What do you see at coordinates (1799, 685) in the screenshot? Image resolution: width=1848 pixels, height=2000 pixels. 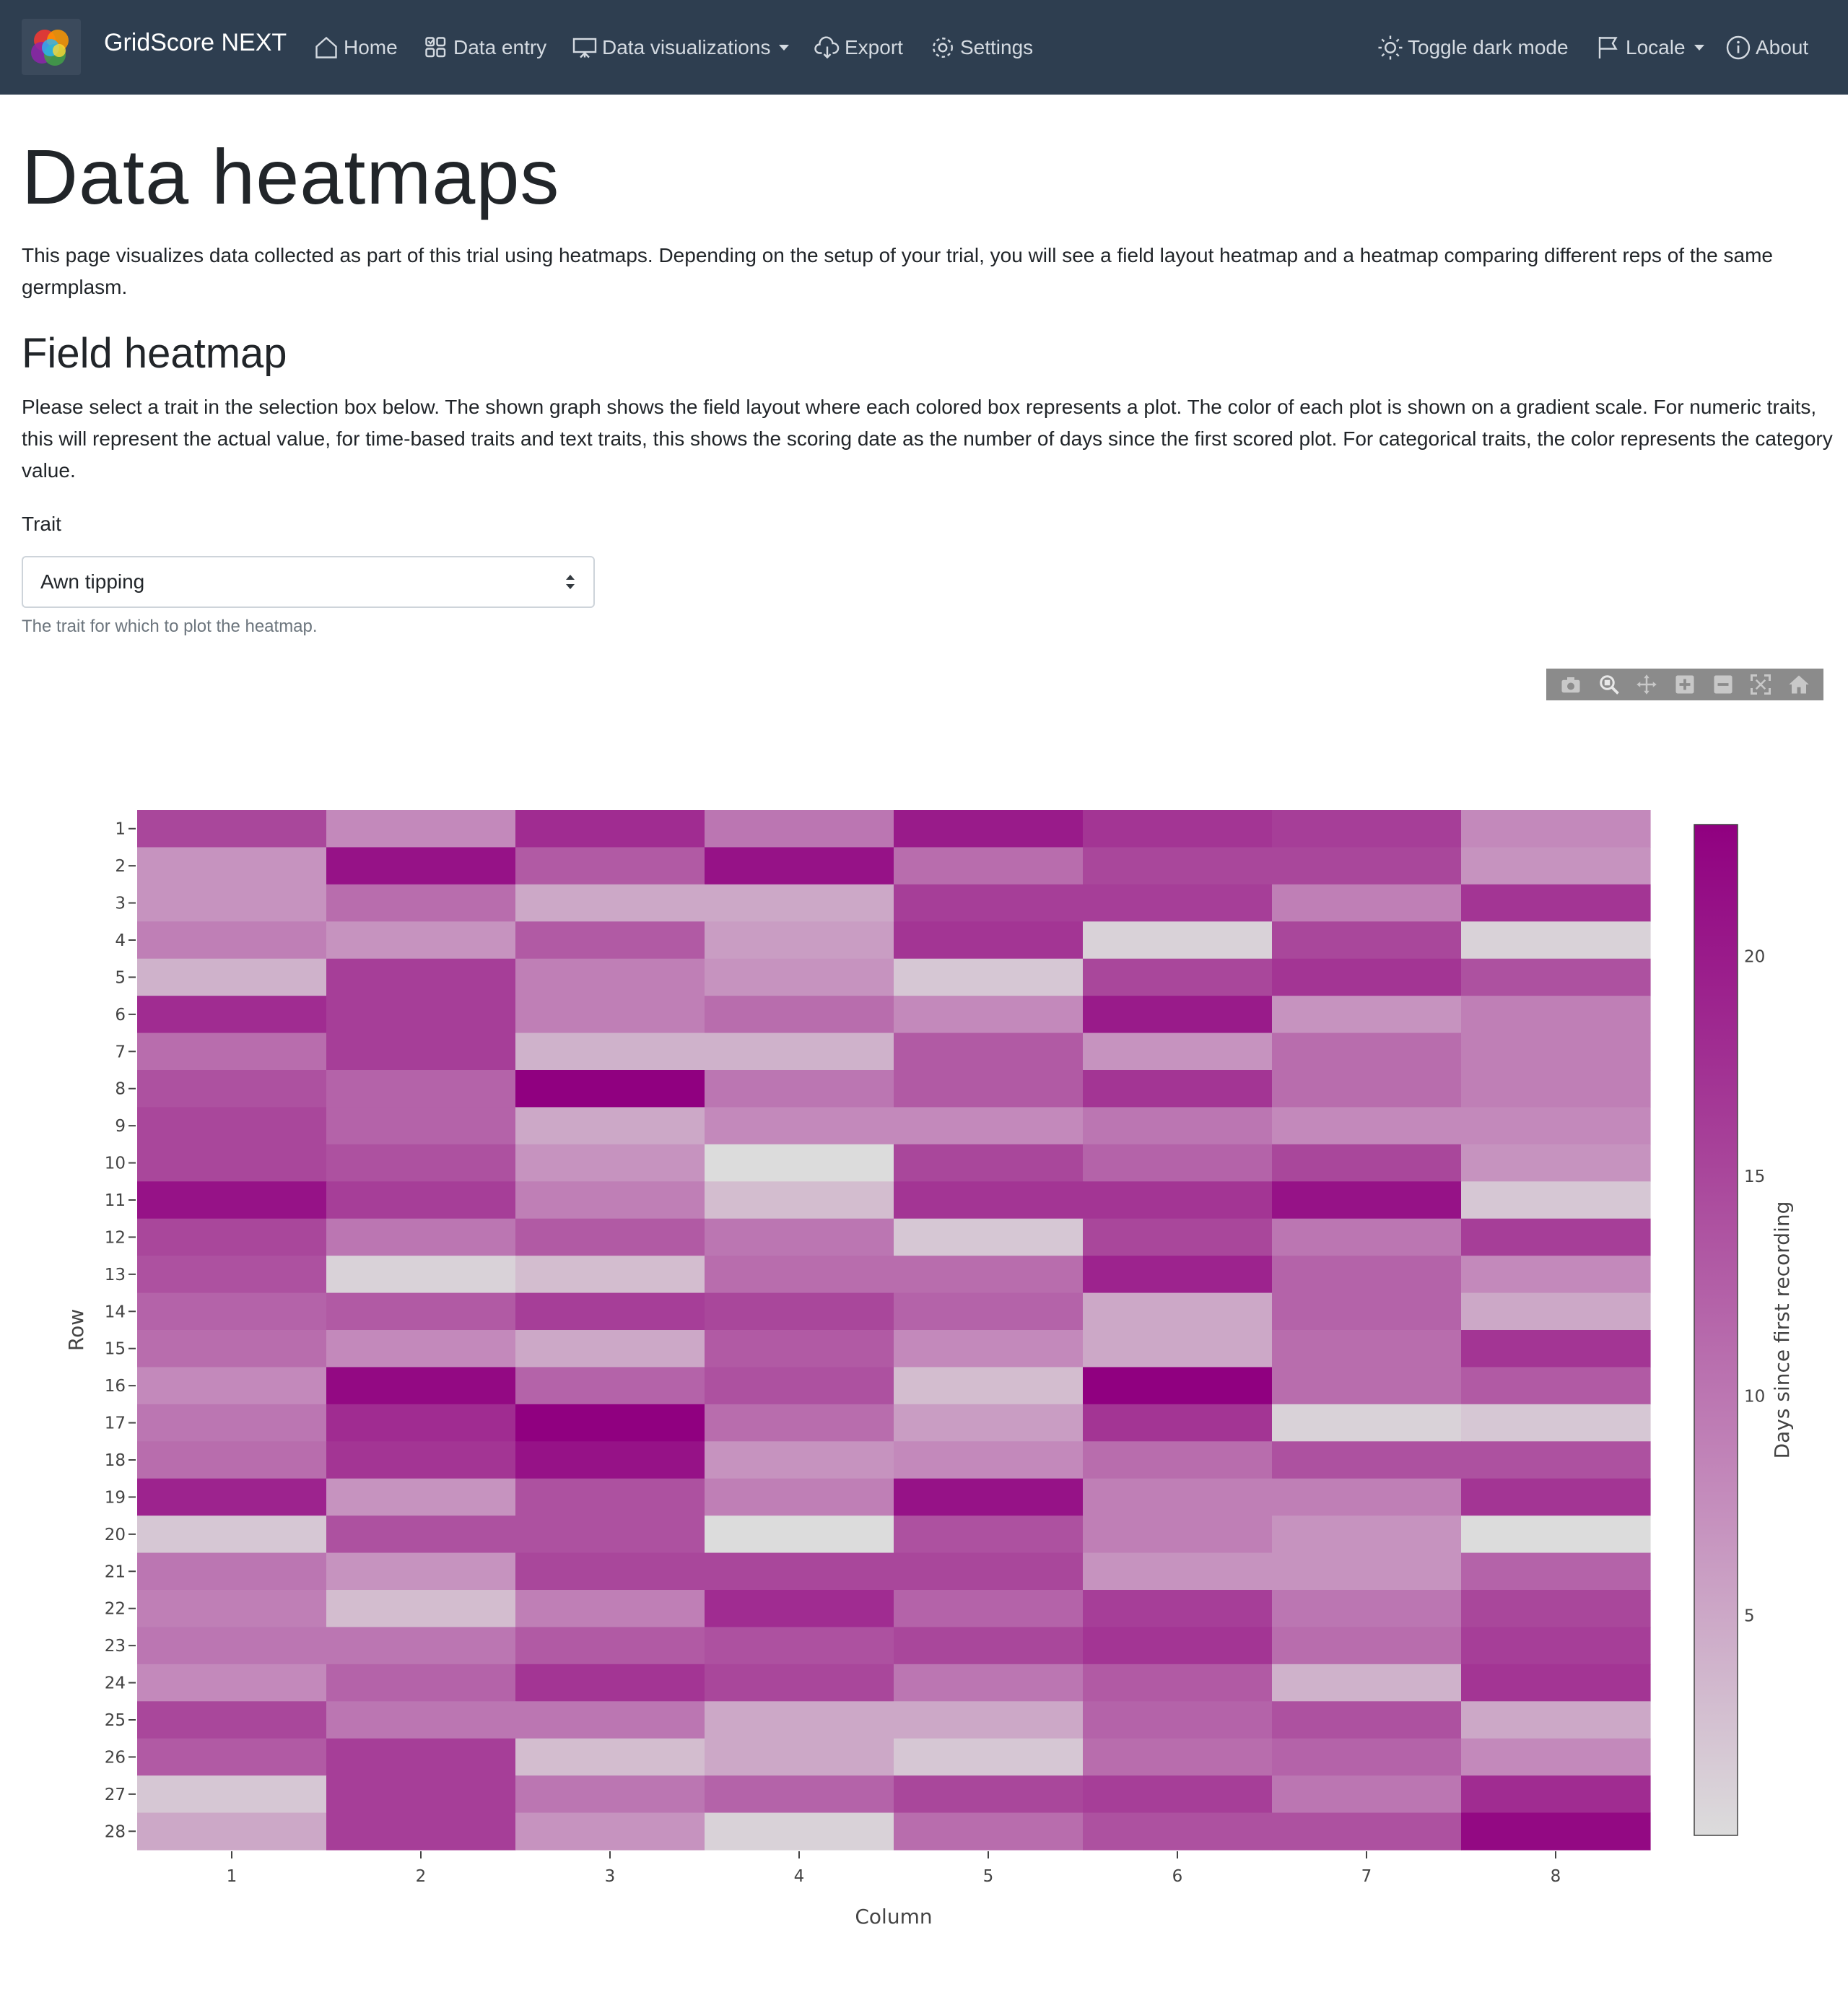 I see `reset-axes-icon` at bounding box center [1799, 685].